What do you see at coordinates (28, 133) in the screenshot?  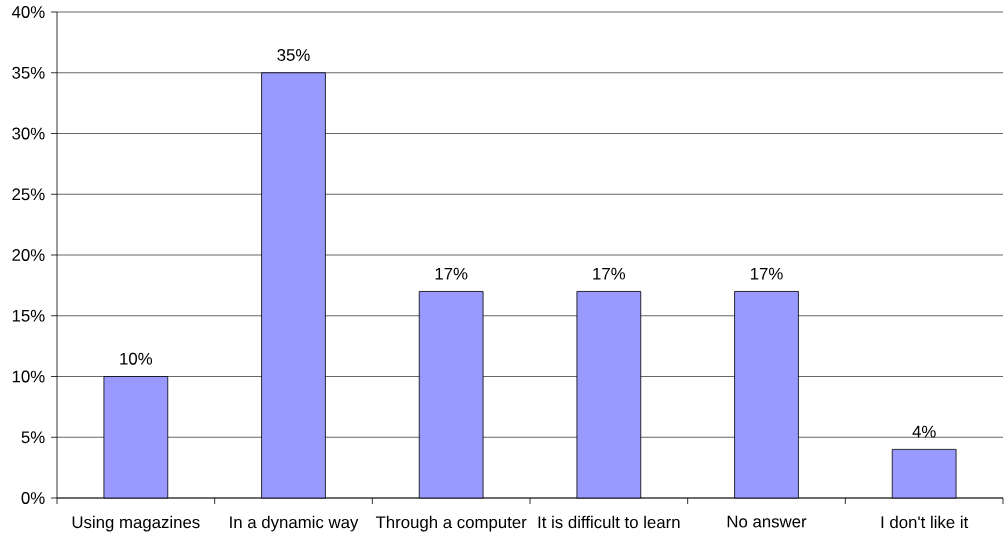 I see `y-tick-label: 30%` at bounding box center [28, 133].